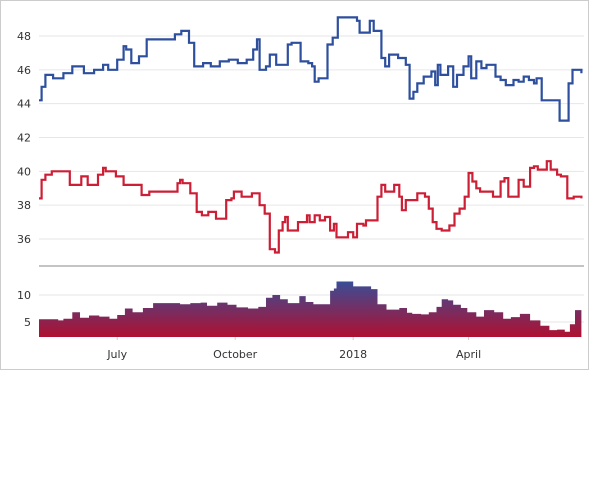 The image size is (590, 500). What do you see at coordinates (310, 309) in the screenshot?
I see `volume-area` at bounding box center [310, 309].